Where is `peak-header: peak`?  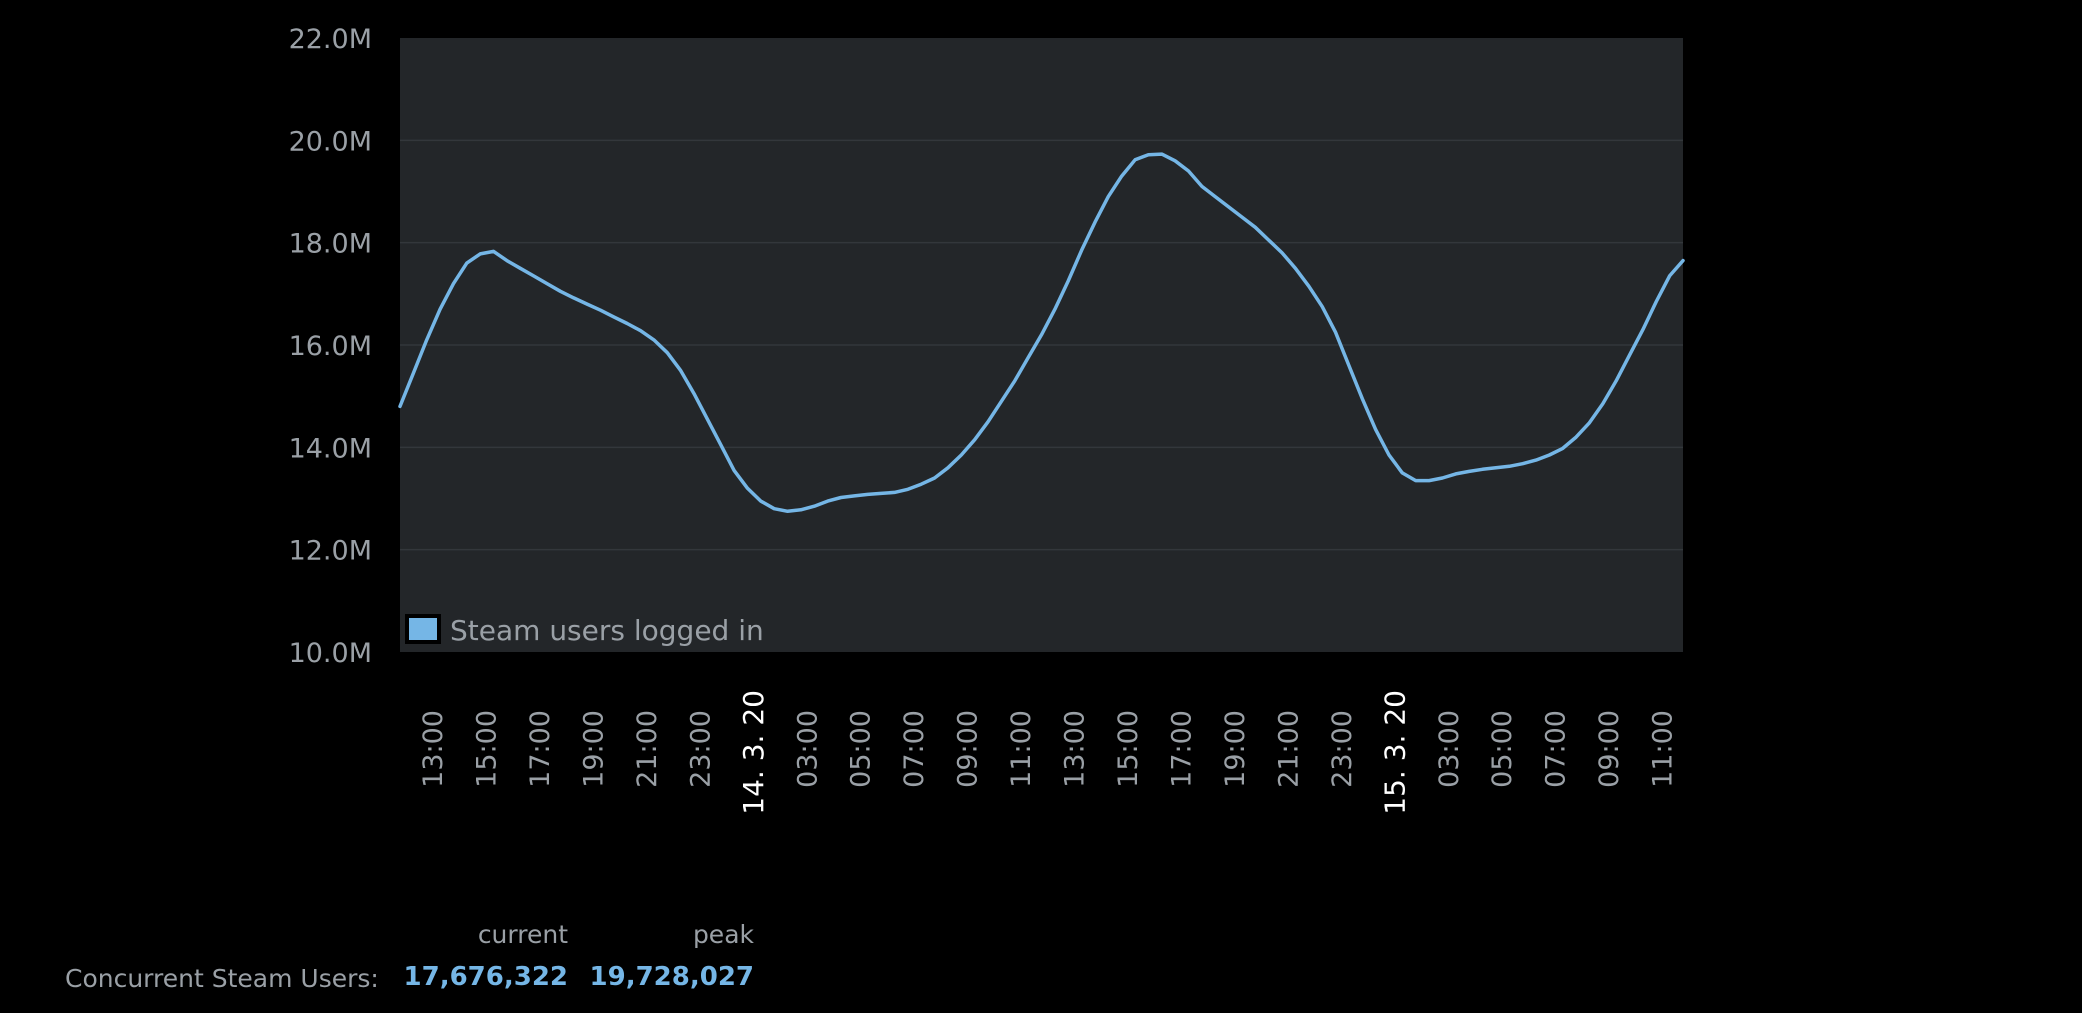
peak-header: peak is located at coordinates (723, 934).